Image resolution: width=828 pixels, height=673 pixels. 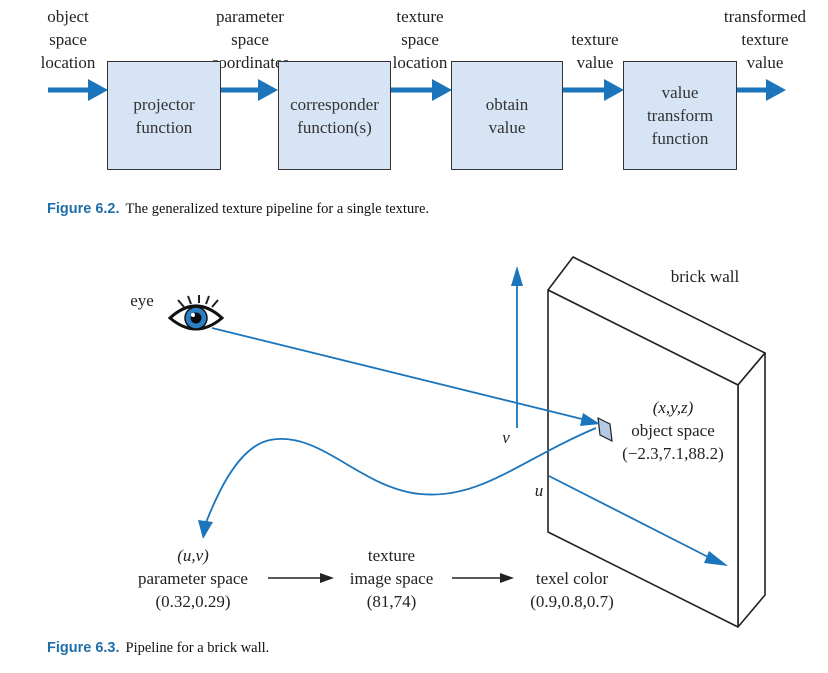 What do you see at coordinates (765, 39) in the screenshot?
I see `label-transformed-texture-value: transformed texture value` at bounding box center [765, 39].